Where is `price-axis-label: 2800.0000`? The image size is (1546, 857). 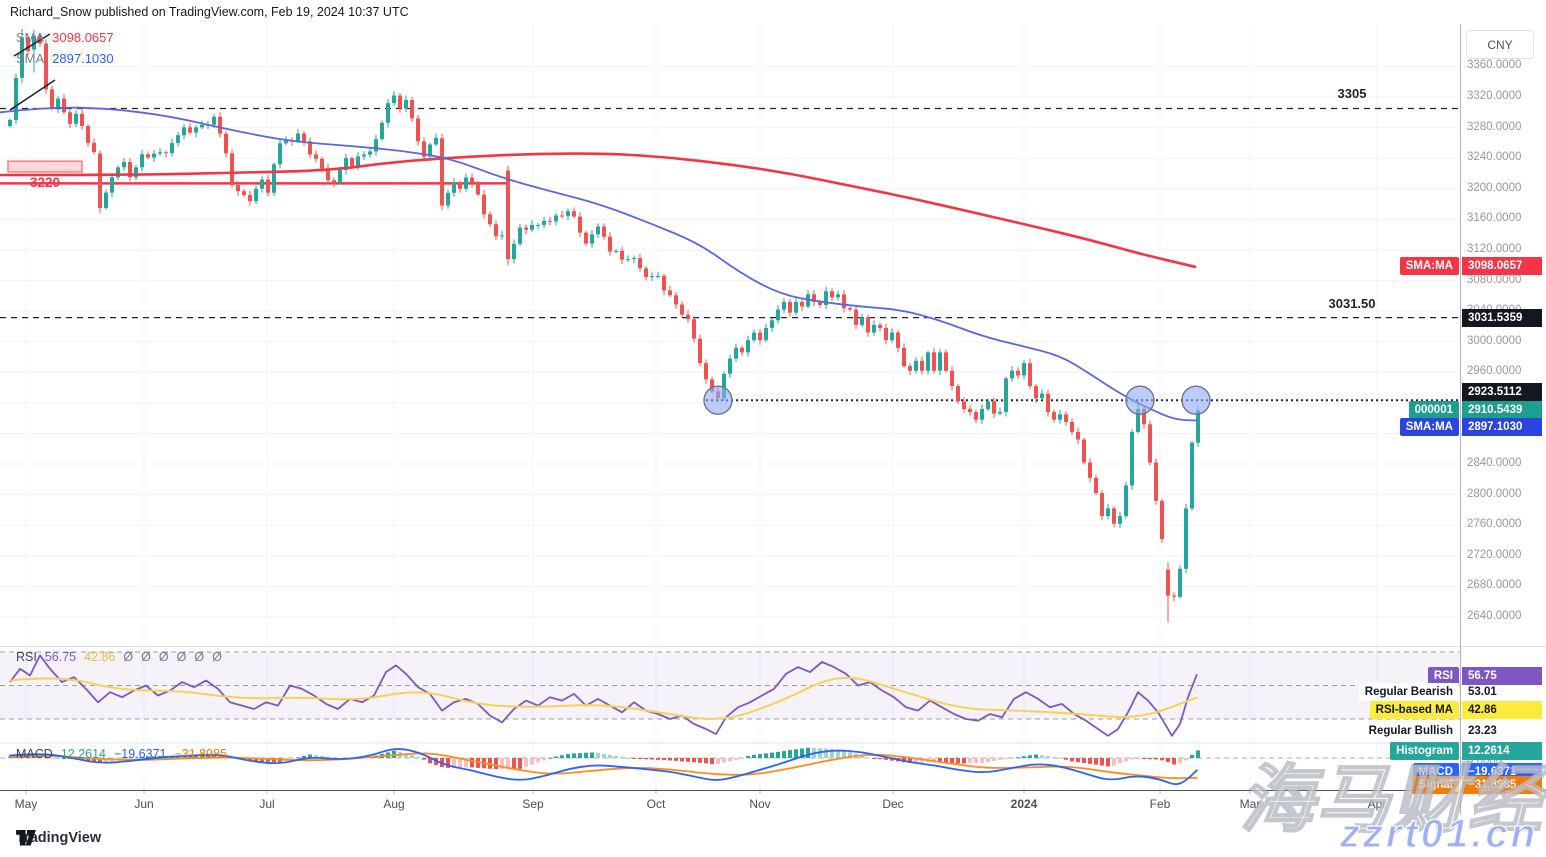 price-axis-label: 2800.0000 is located at coordinates (1494, 493).